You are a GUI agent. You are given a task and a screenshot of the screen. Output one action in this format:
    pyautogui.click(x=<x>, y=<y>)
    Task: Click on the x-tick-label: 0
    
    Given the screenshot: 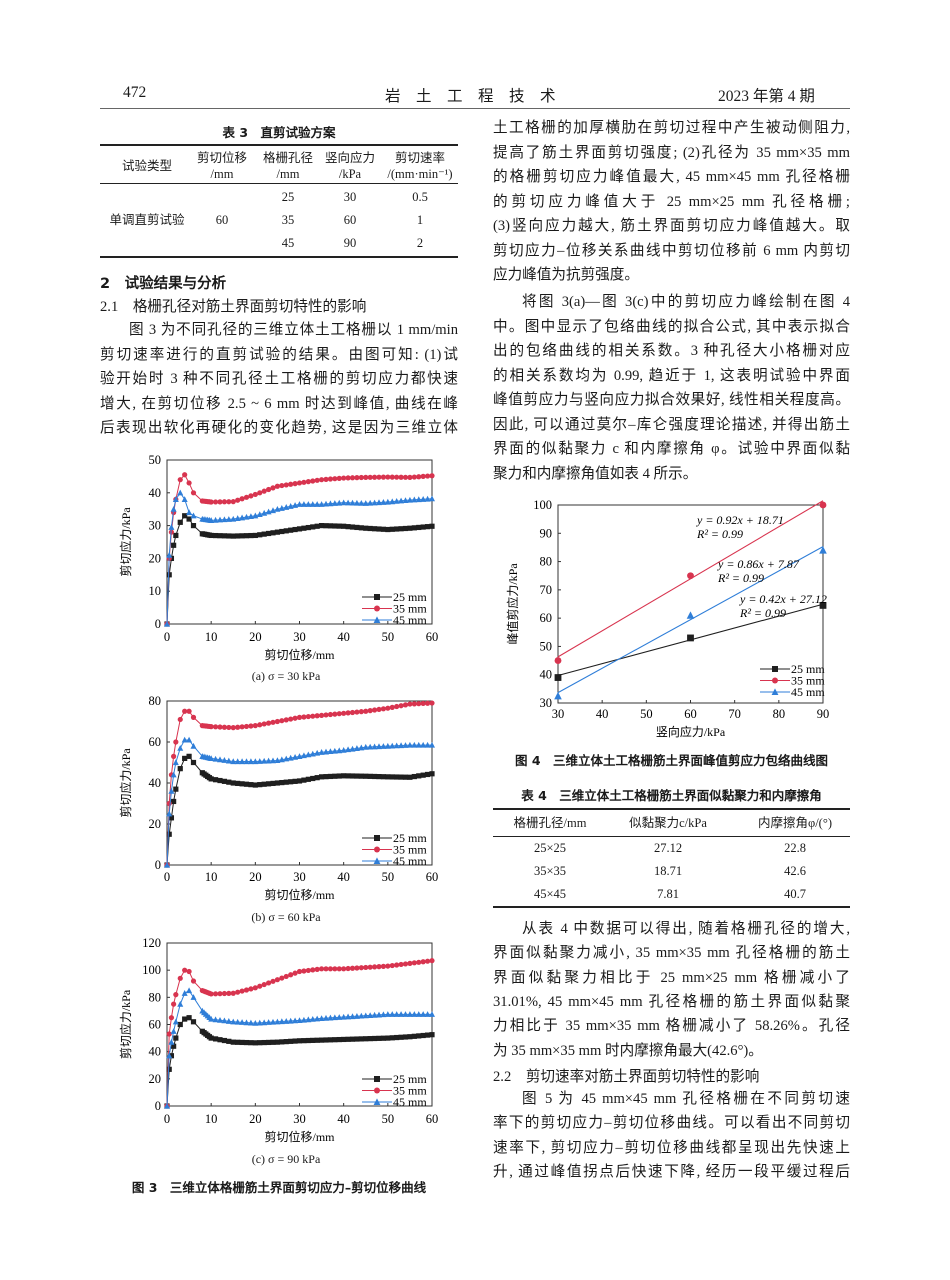 What is the action you would take?
    pyautogui.click(x=167, y=877)
    